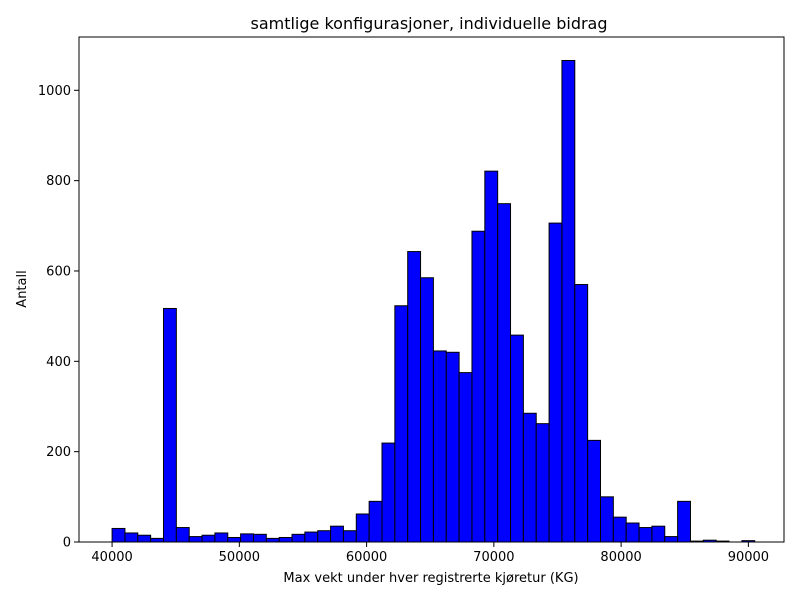  What do you see at coordinates (58, 362) in the screenshot?
I see `y-tick-label: 400` at bounding box center [58, 362].